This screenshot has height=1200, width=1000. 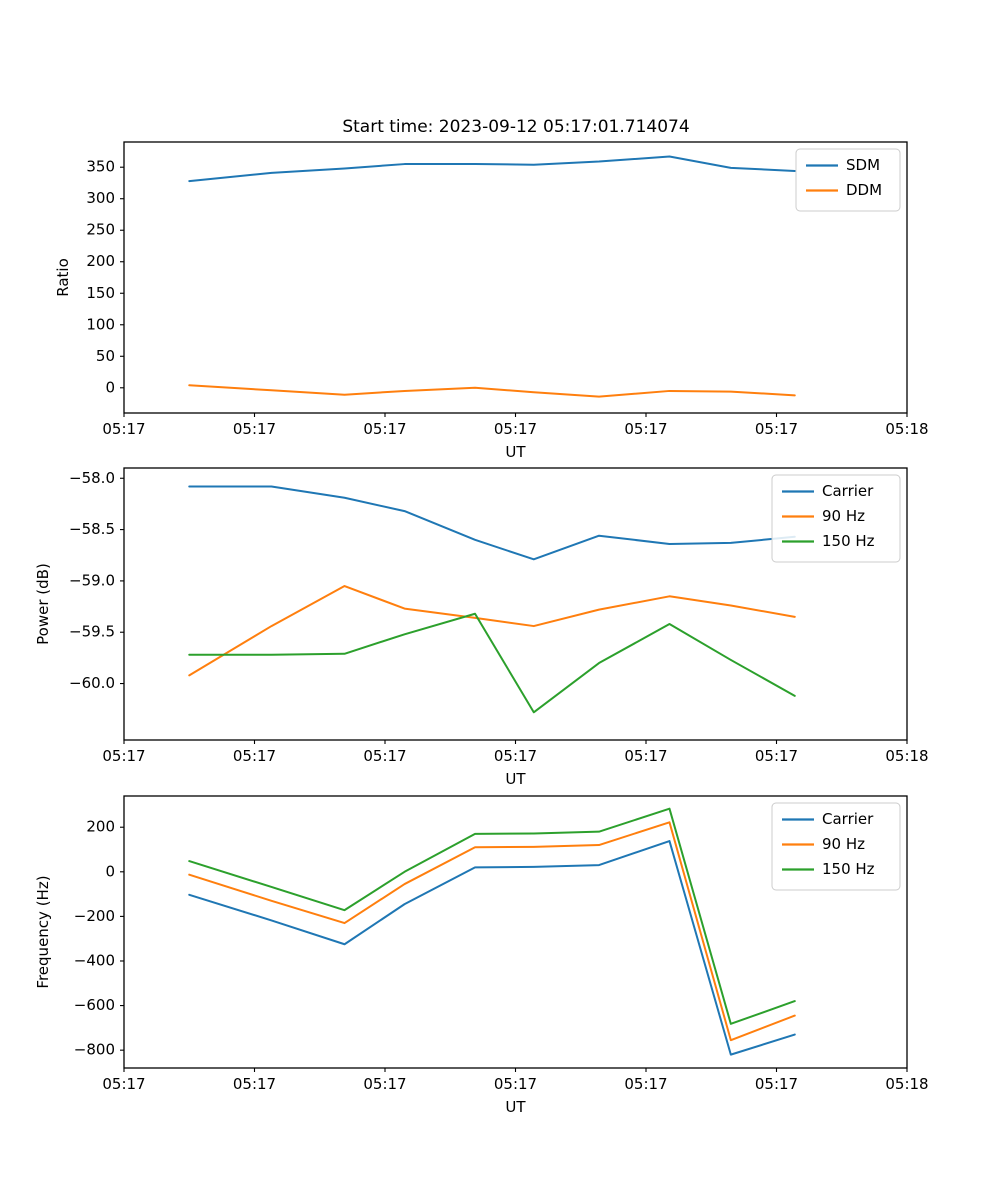 I want to click on y-tick-label: 250, so click(x=100, y=230).